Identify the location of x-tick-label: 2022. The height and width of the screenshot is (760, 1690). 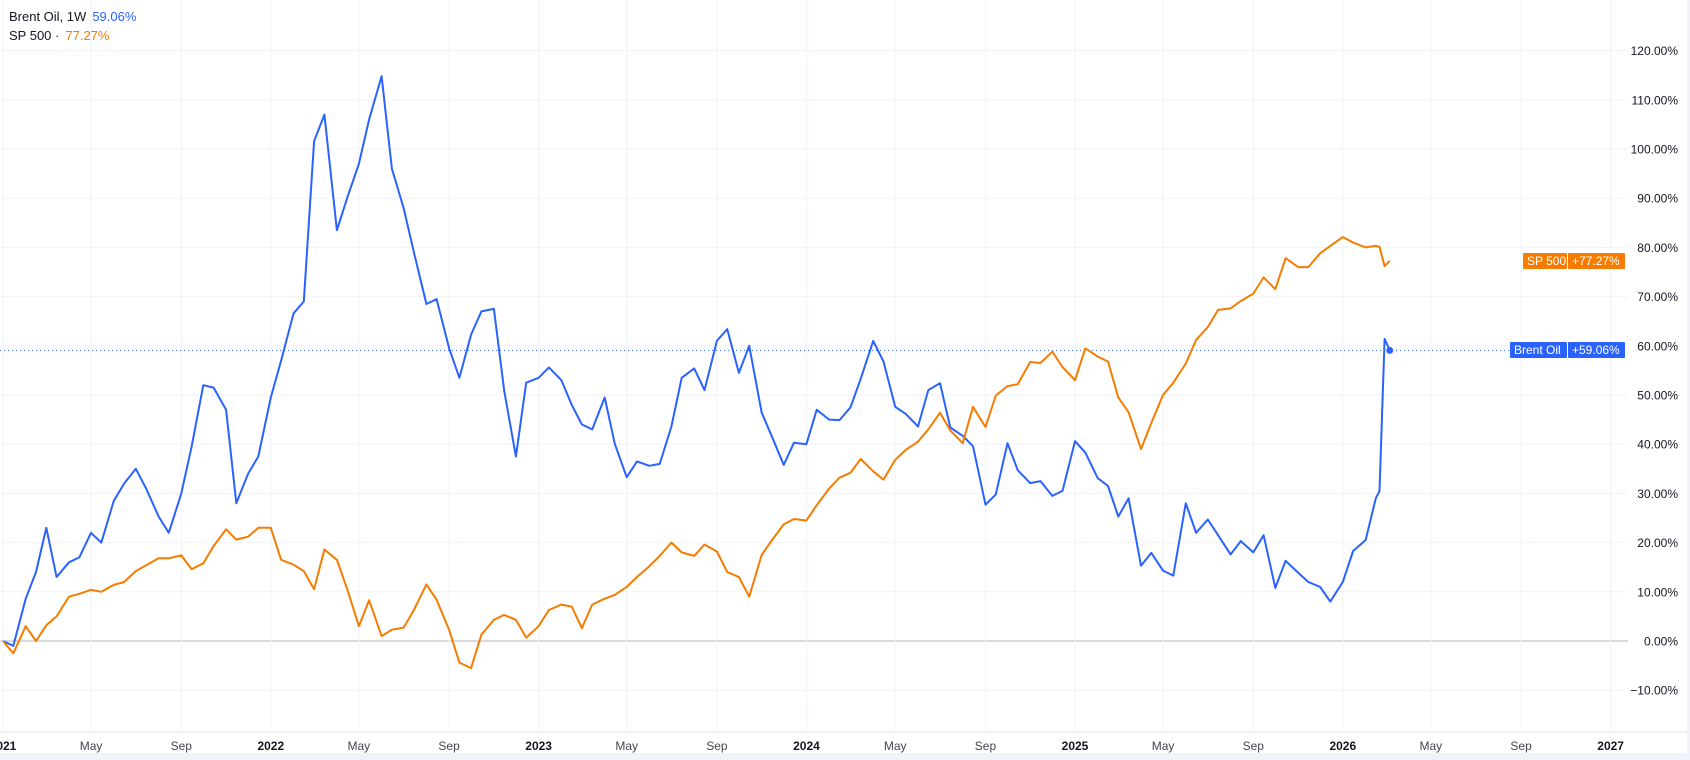
(270, 746).